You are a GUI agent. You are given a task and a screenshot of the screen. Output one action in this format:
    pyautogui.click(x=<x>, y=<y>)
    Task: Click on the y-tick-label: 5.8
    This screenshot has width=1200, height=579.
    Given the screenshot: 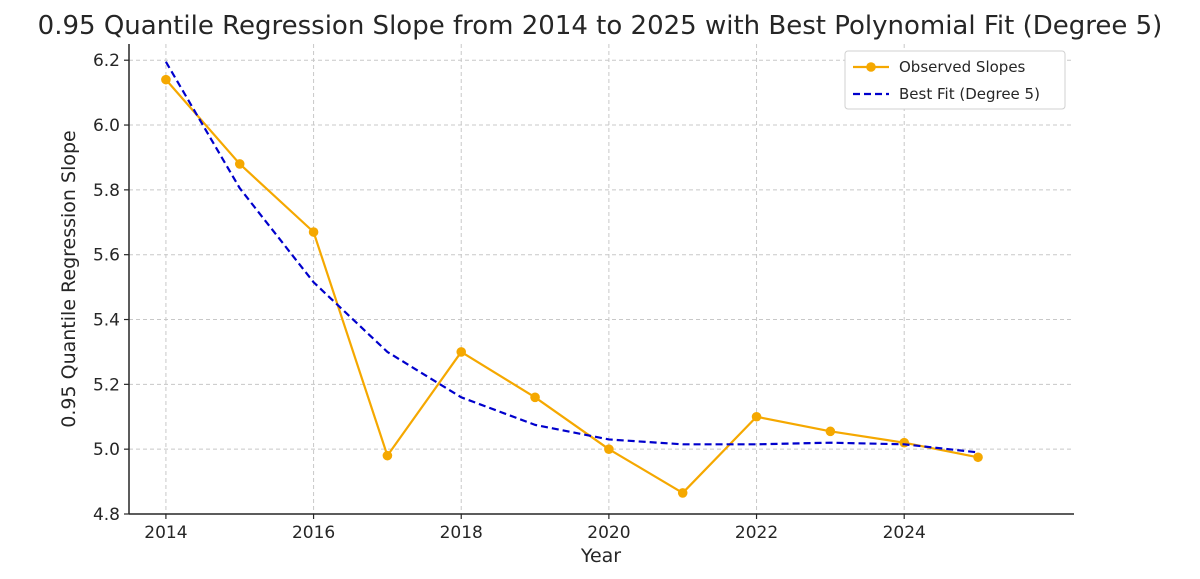 What is the action you would take?
    pyautogui.click(x=106, y=191)
    